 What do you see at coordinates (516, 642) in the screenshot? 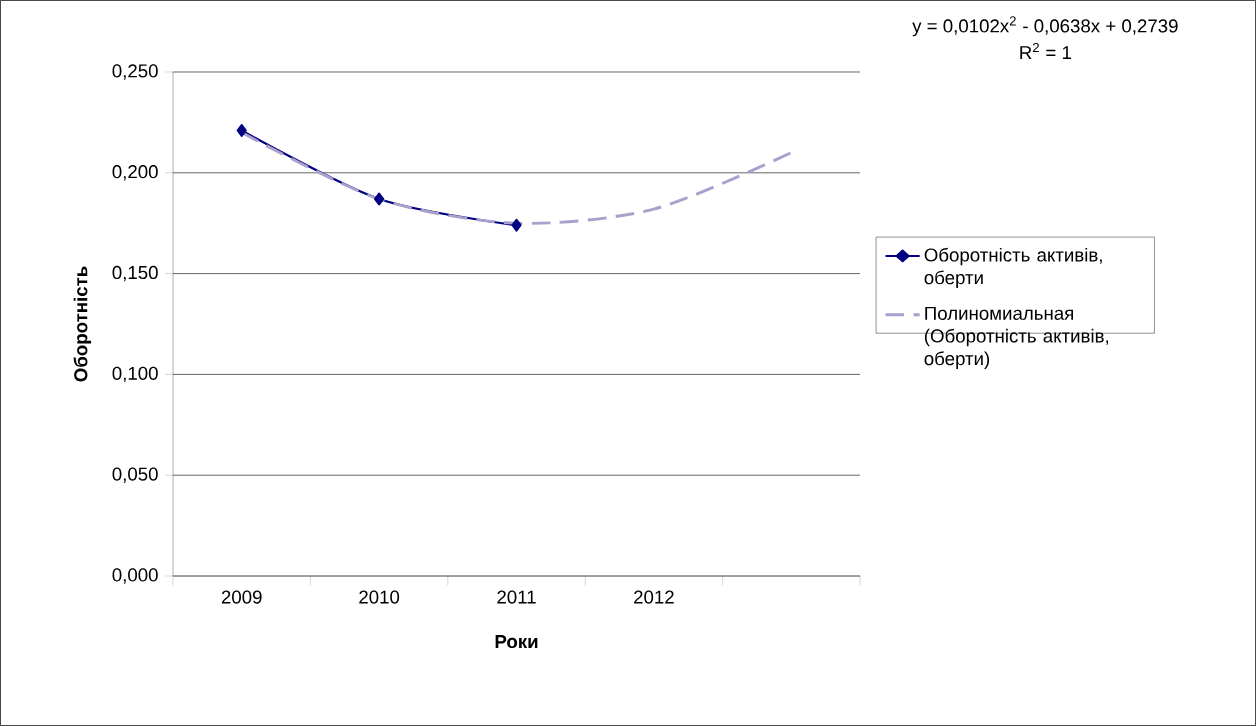
I see `x-axis-title: Роки` at bounding box center [516, 642].